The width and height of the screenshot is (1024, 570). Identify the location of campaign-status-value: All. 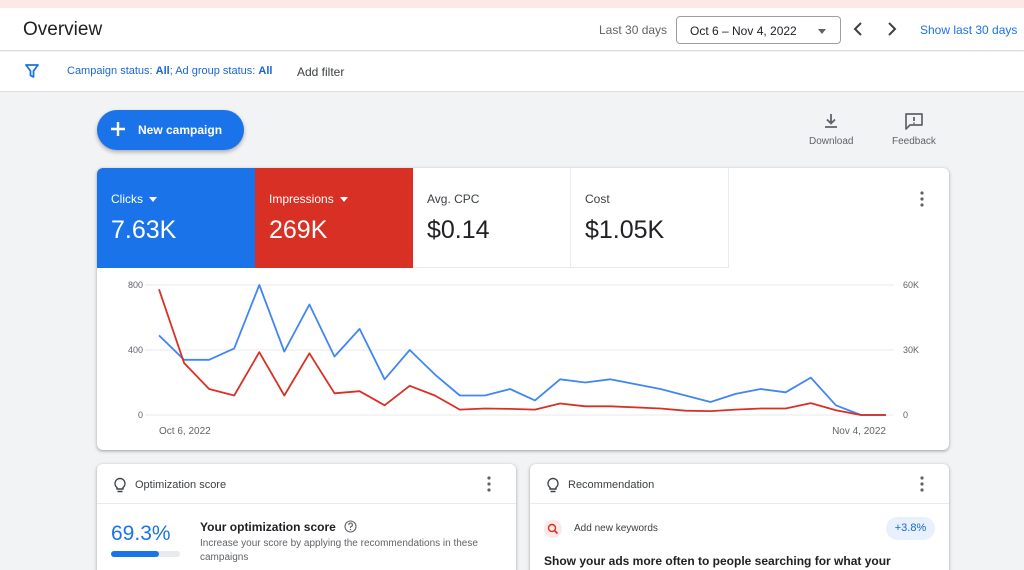
(162, 71).